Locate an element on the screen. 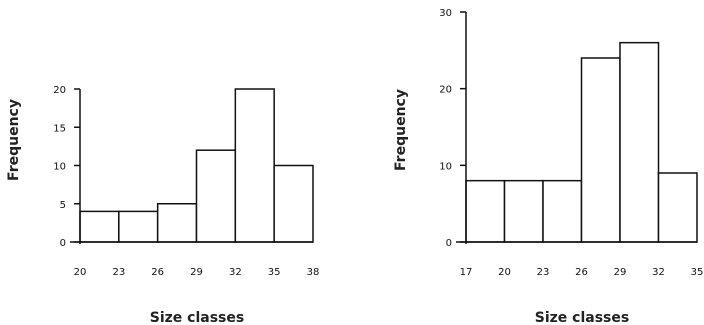 This screenshot has width=704, height=325. y-tick-label: 5 is located at coordinates (63, 205).